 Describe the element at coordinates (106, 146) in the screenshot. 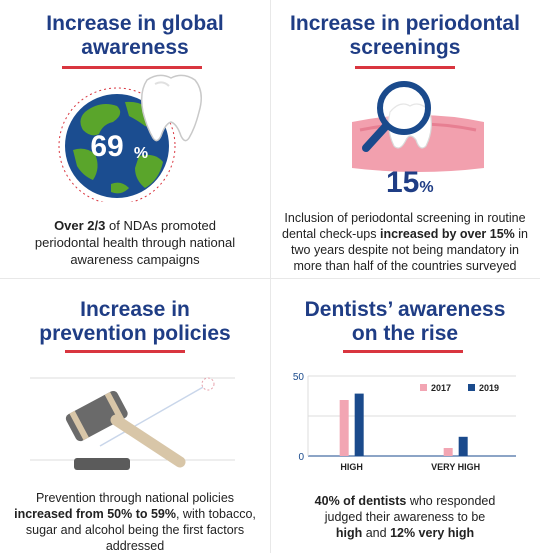

I see `awareness-stat-number: 69` at that location.